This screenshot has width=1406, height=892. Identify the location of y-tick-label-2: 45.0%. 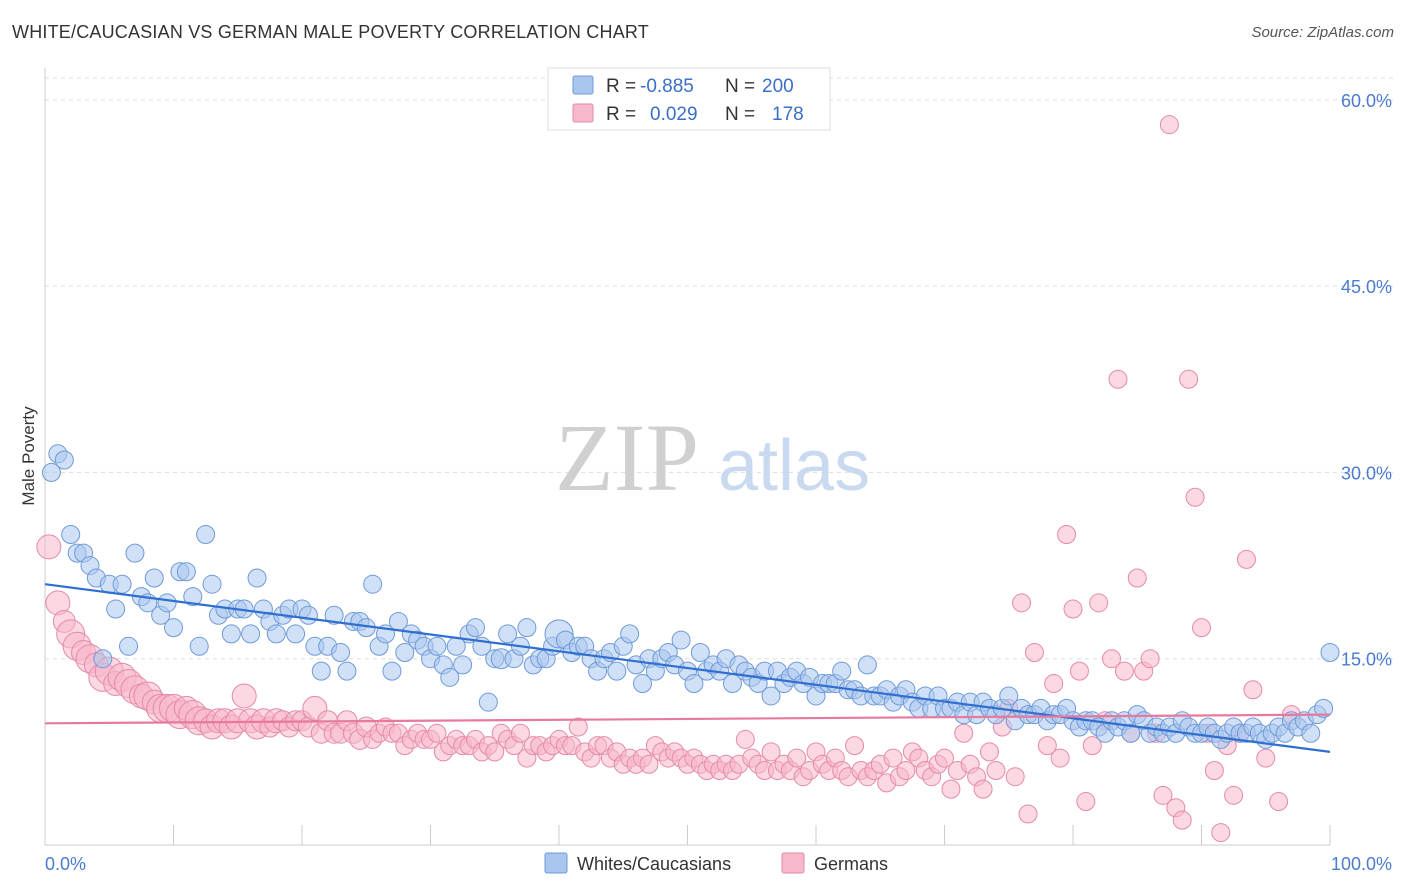
(1366, 287).